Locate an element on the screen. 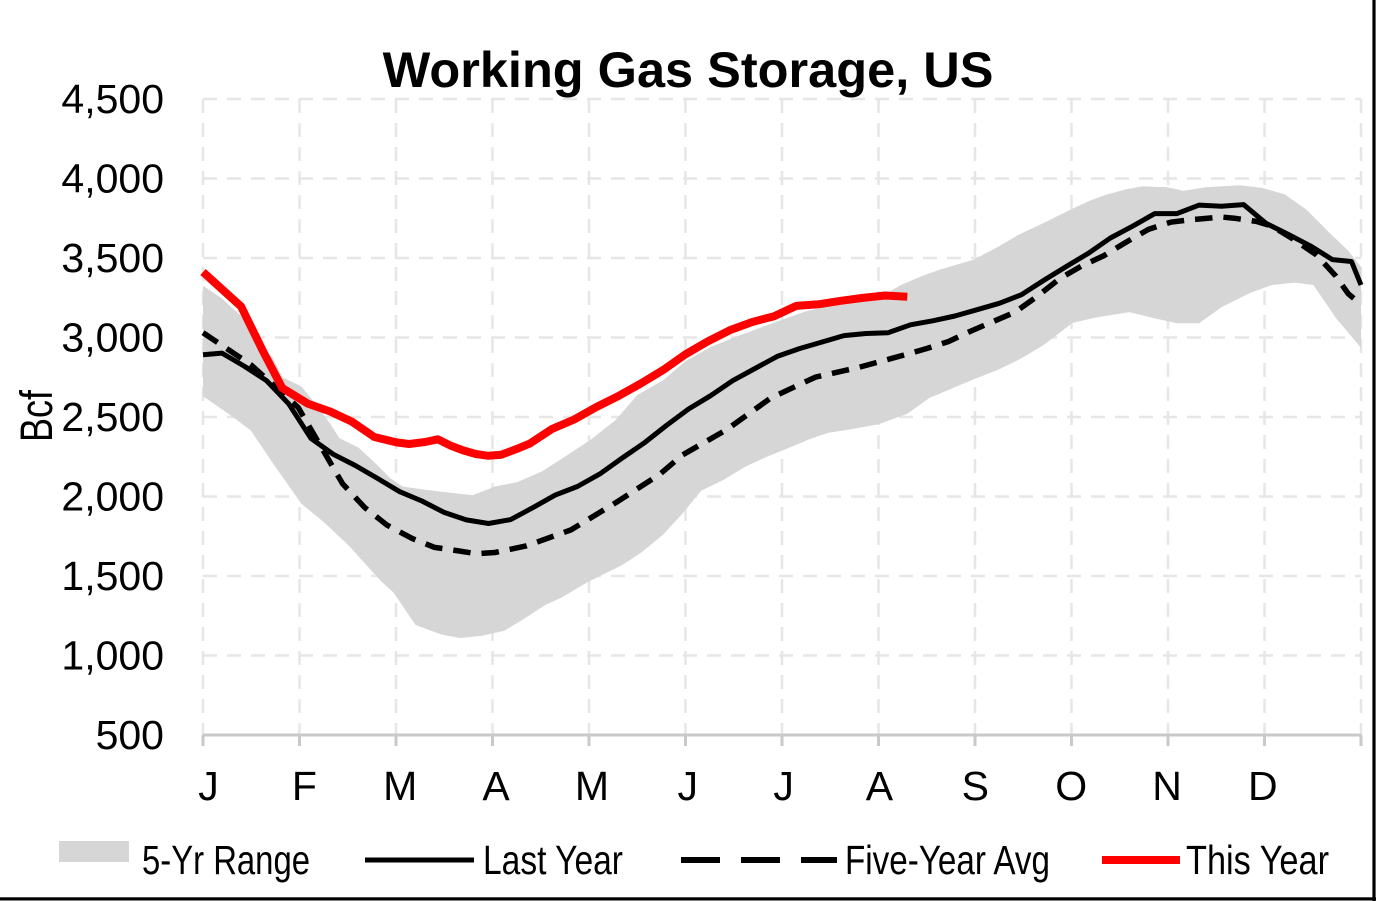 This screenshot has height=901, width=1376. svg-text: 4,000 is located at coordinates (112, 179).